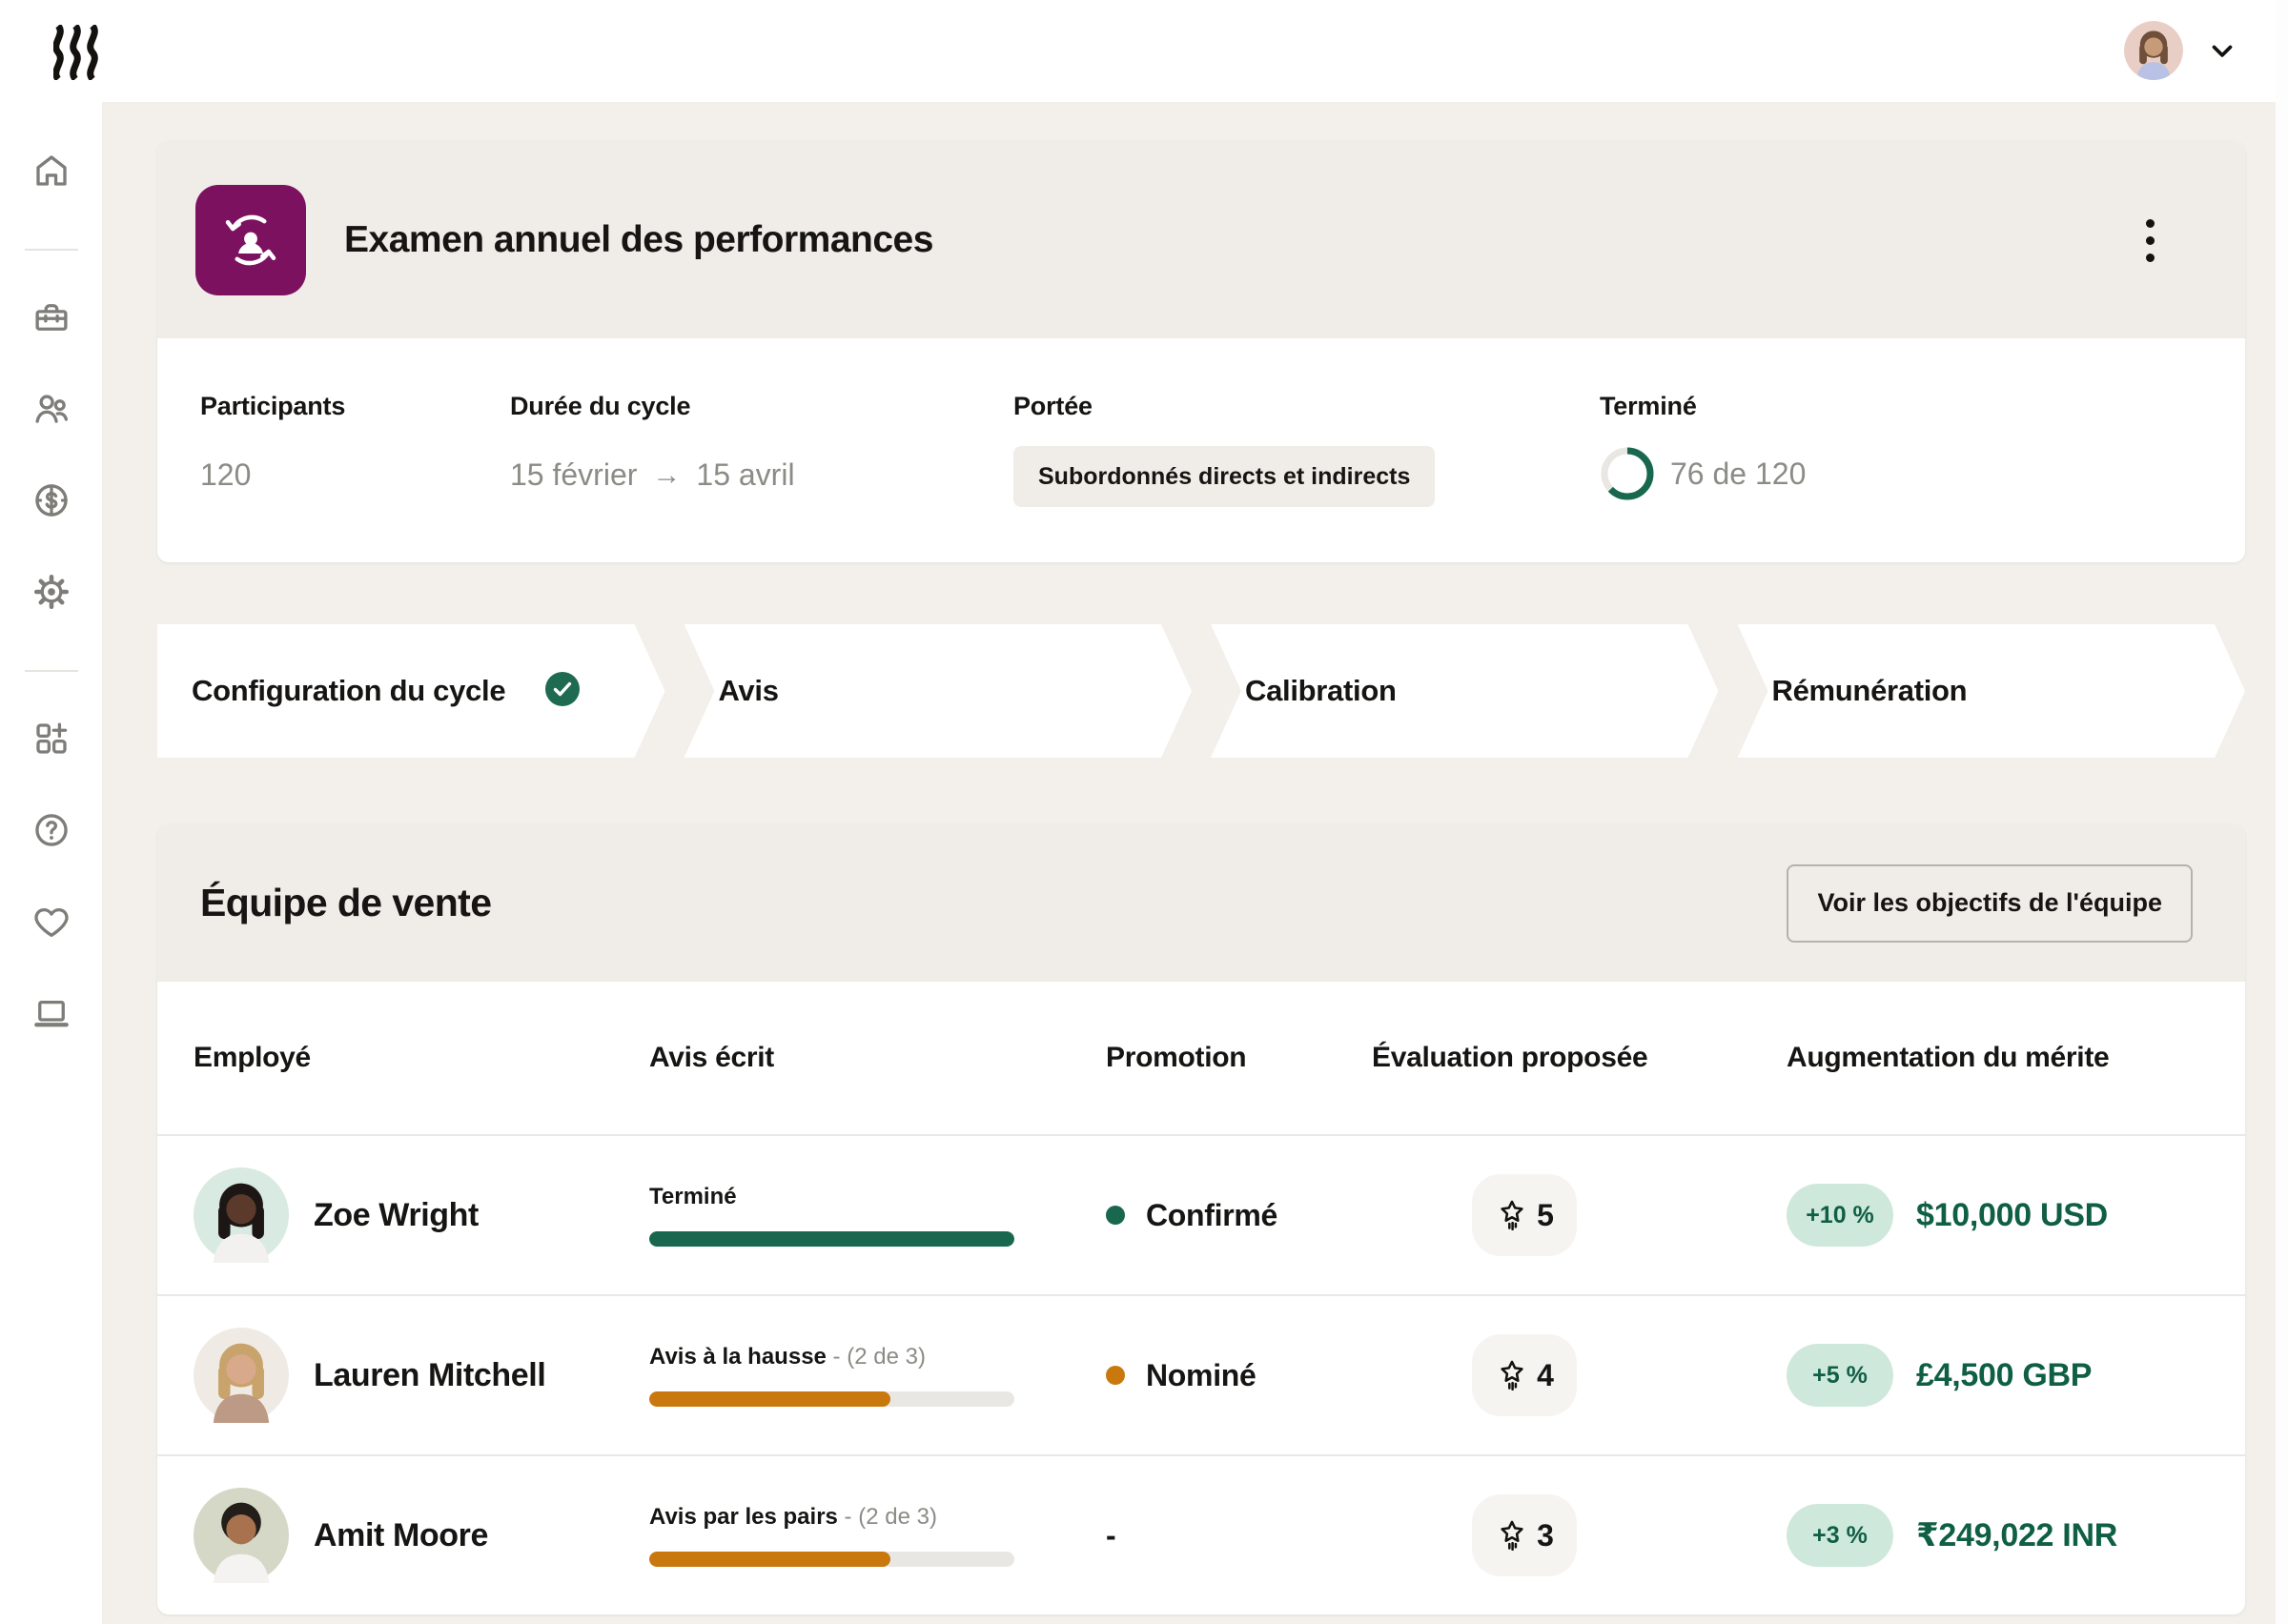 This screenshot has height=1624, width=2288. Describe the element at coordinates (51, 830) in the screenshot. I see `help-icon` at that location.